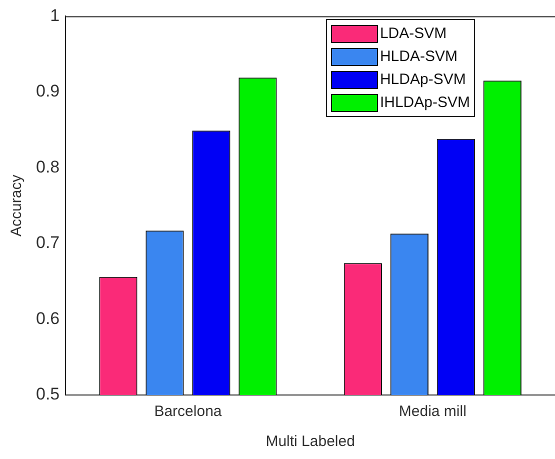  Describe the element at coordinates (48, 242) in the screenshot. I see `y-tick-label: 0.7` at that location.